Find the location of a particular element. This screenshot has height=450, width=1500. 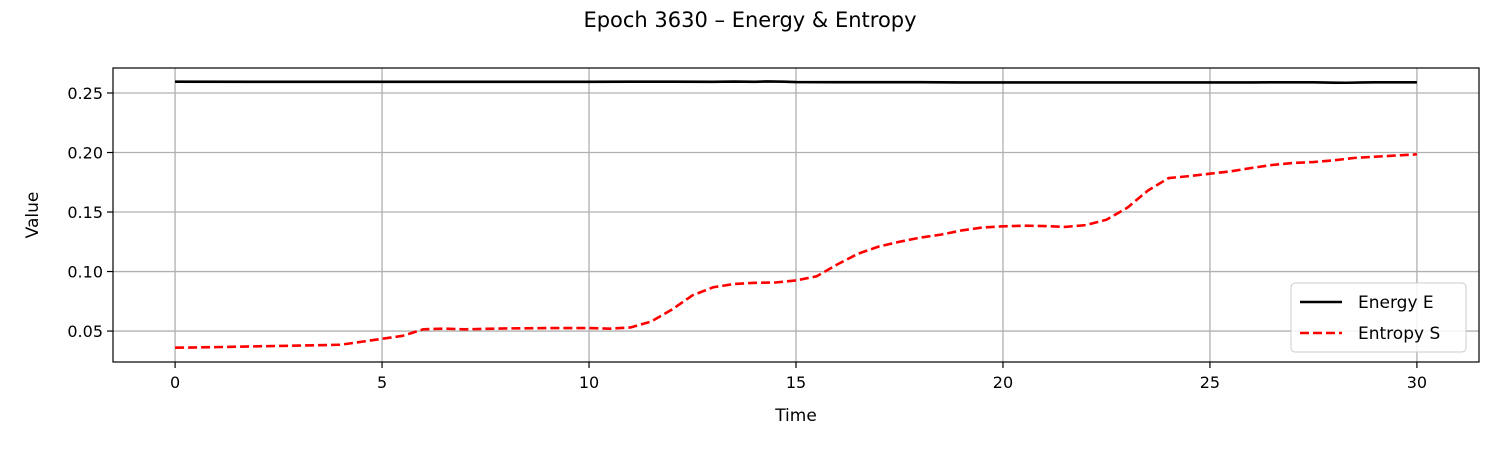

legend: Energy E Entropy S is located at coordinates (1378, 317).